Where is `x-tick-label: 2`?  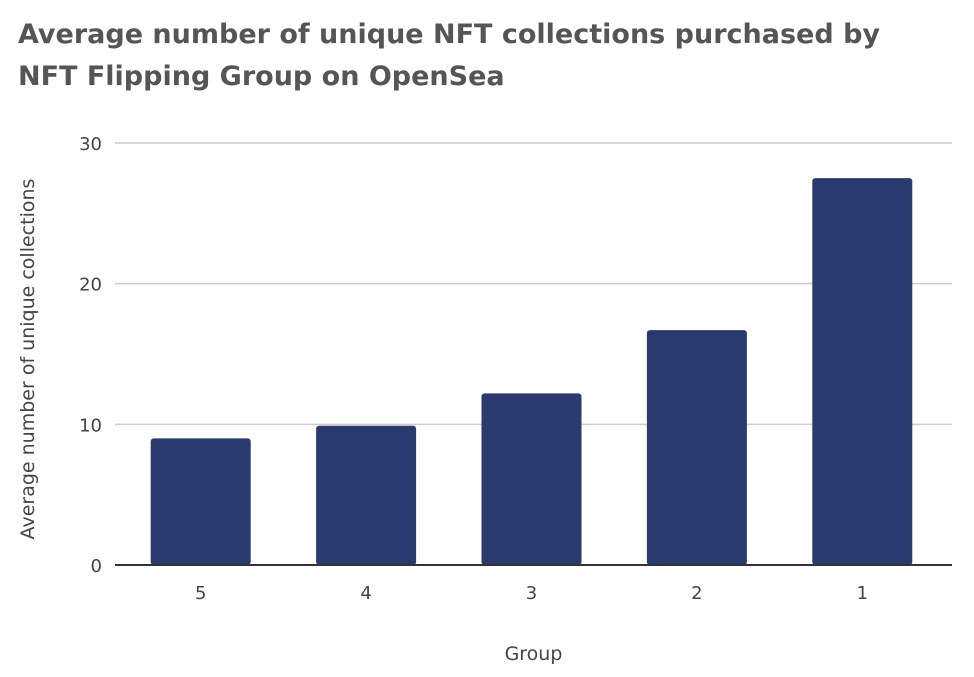 x-tick-label: 2 is located at coordinates (696, 593).